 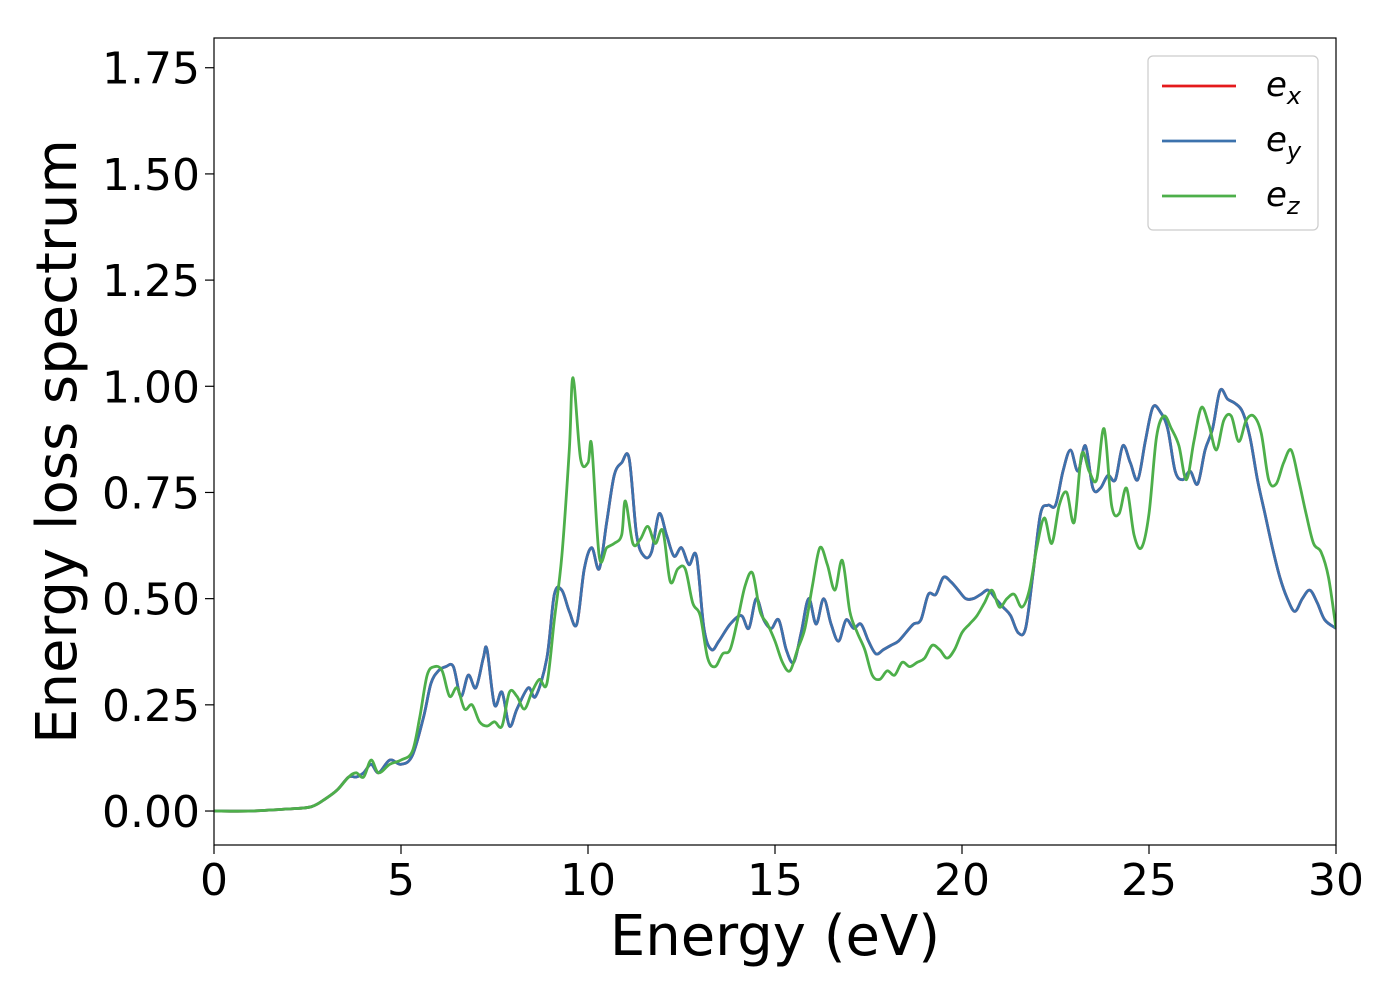 I want to click on x-axis-label: Energy (eV), so click(x=775, y=936).